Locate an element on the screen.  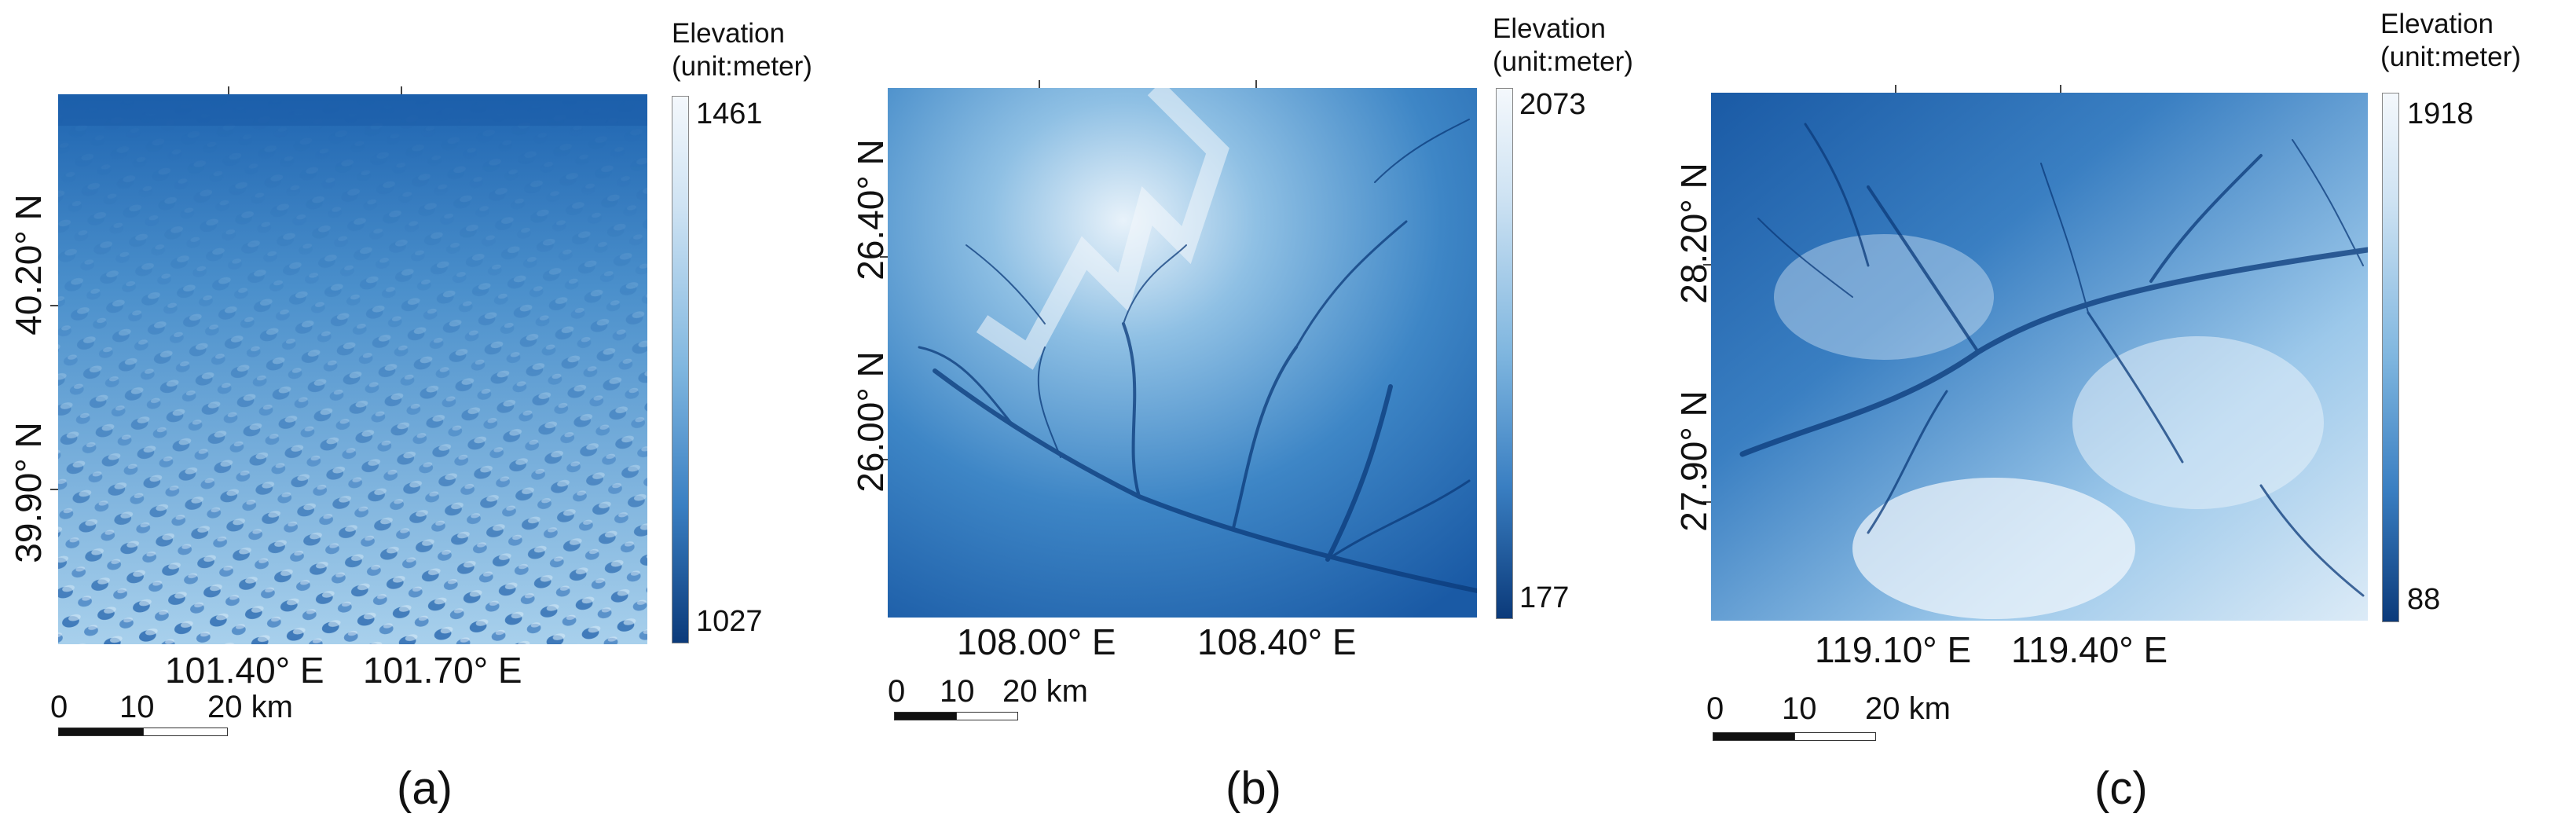
colorbar-title-b-line2: (unit:meter) is located at coordinates (1563, 62).